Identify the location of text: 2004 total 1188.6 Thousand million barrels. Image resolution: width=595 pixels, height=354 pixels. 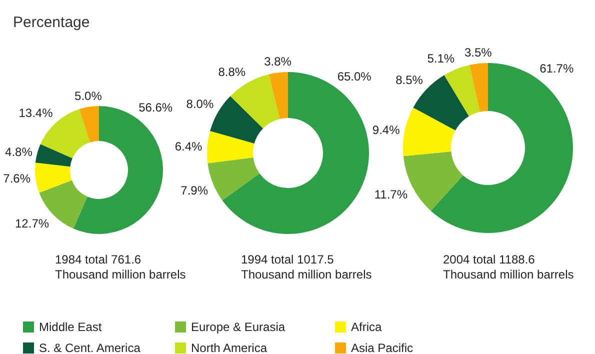
(508, 267).